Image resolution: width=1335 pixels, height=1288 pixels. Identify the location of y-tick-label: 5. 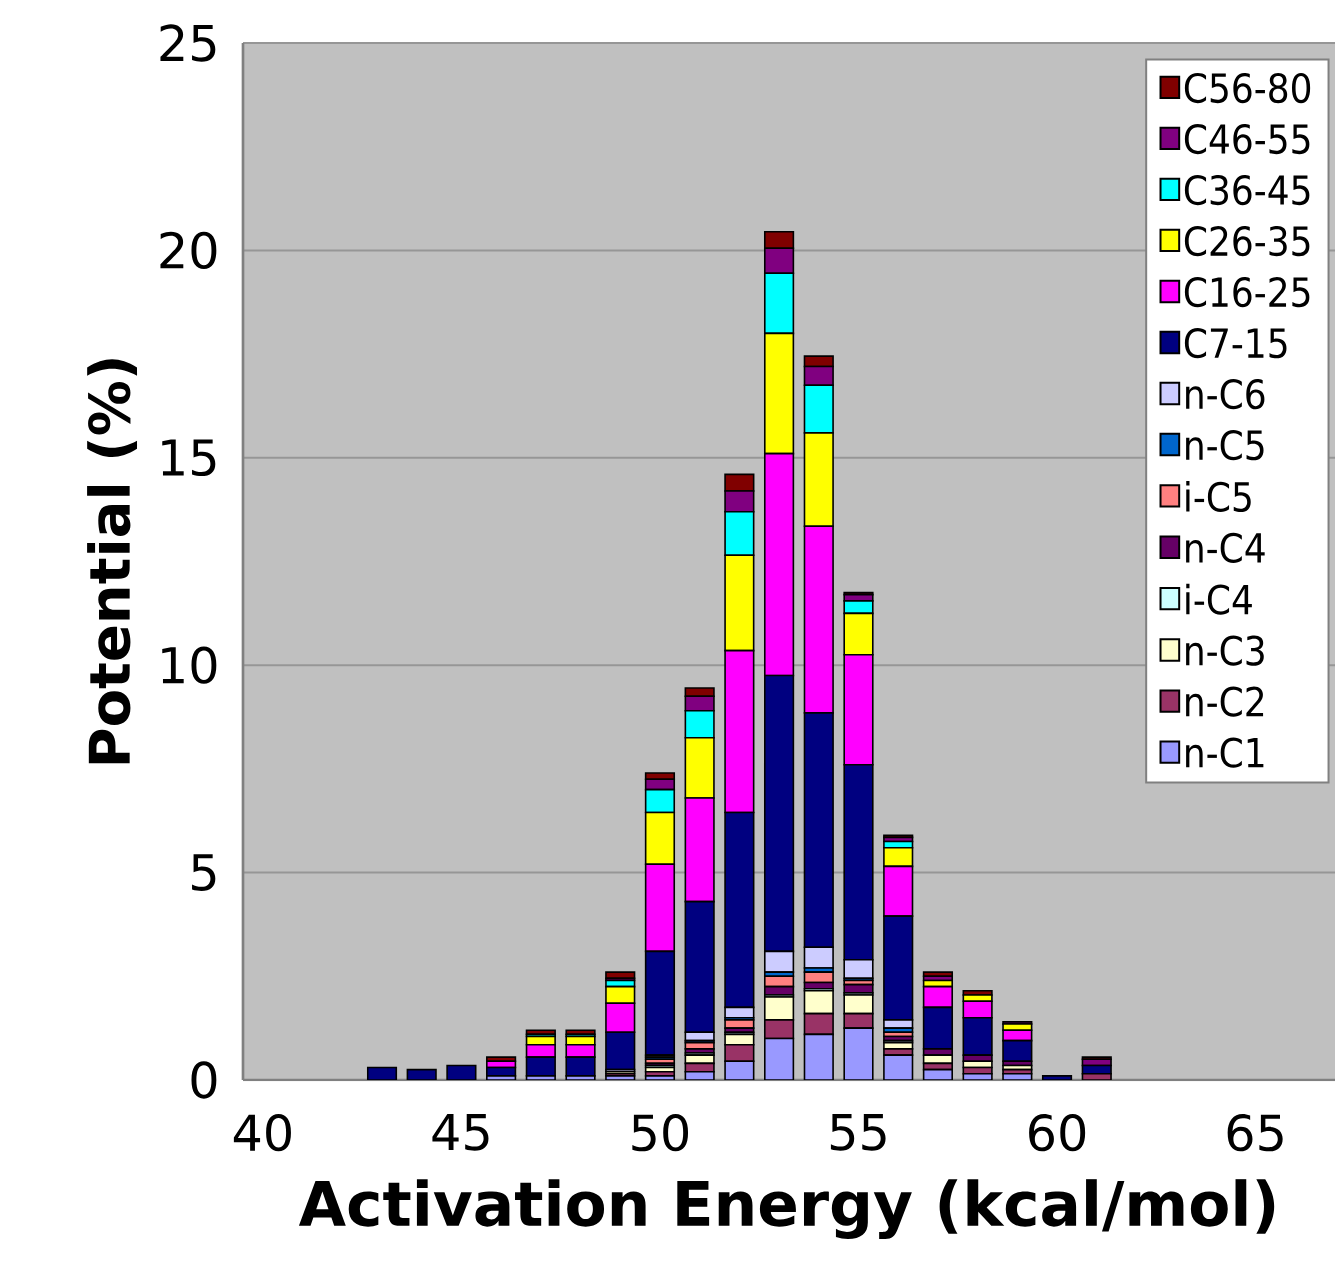
(204, 872).